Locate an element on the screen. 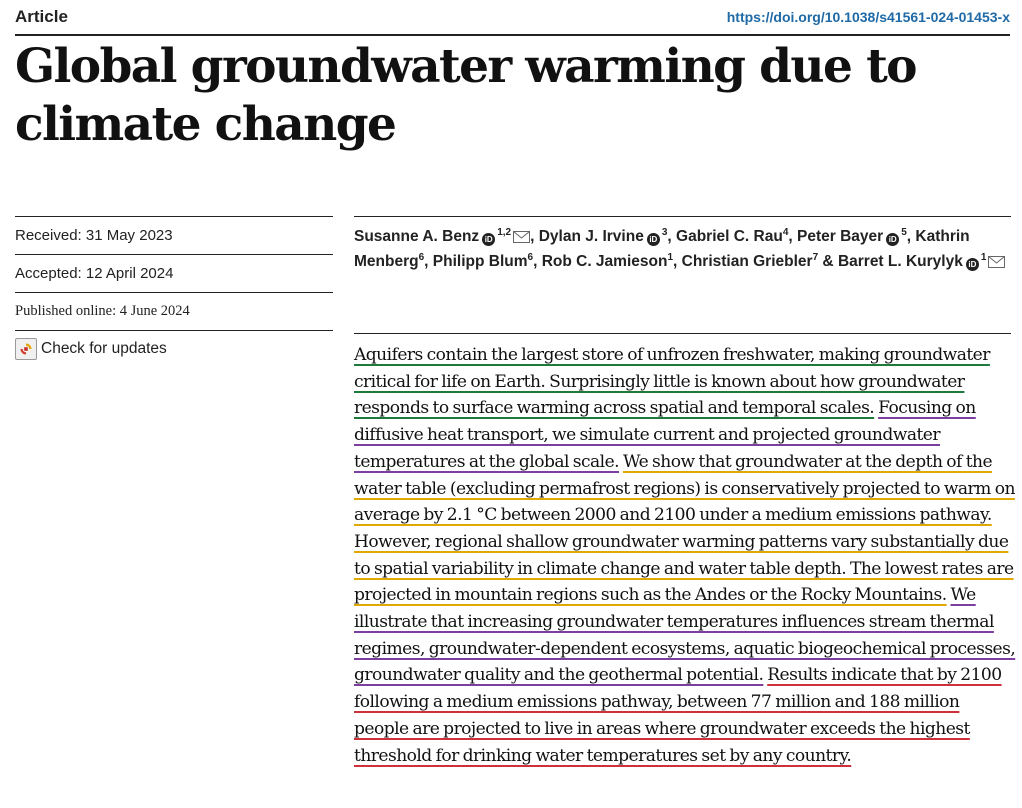 The image size is (1022, 808). accepted-date: Accepted: 12 April 2024 is located at coordinates (94, 273).